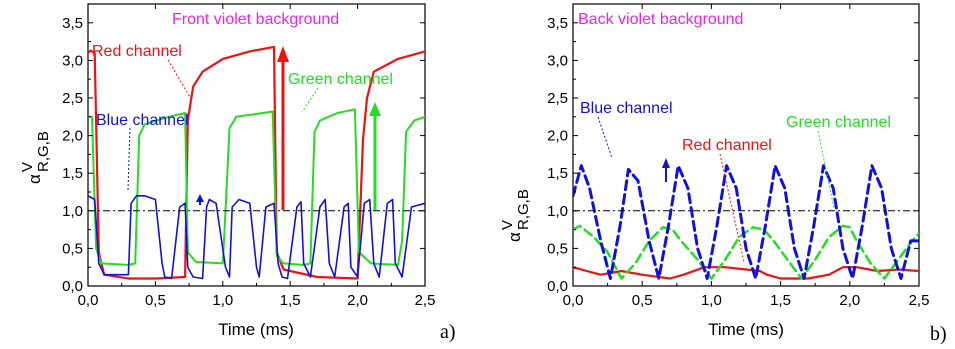  Describe the element at coordinates (448, 332) in the screenshot. I see `panel-label: a)` at that location.